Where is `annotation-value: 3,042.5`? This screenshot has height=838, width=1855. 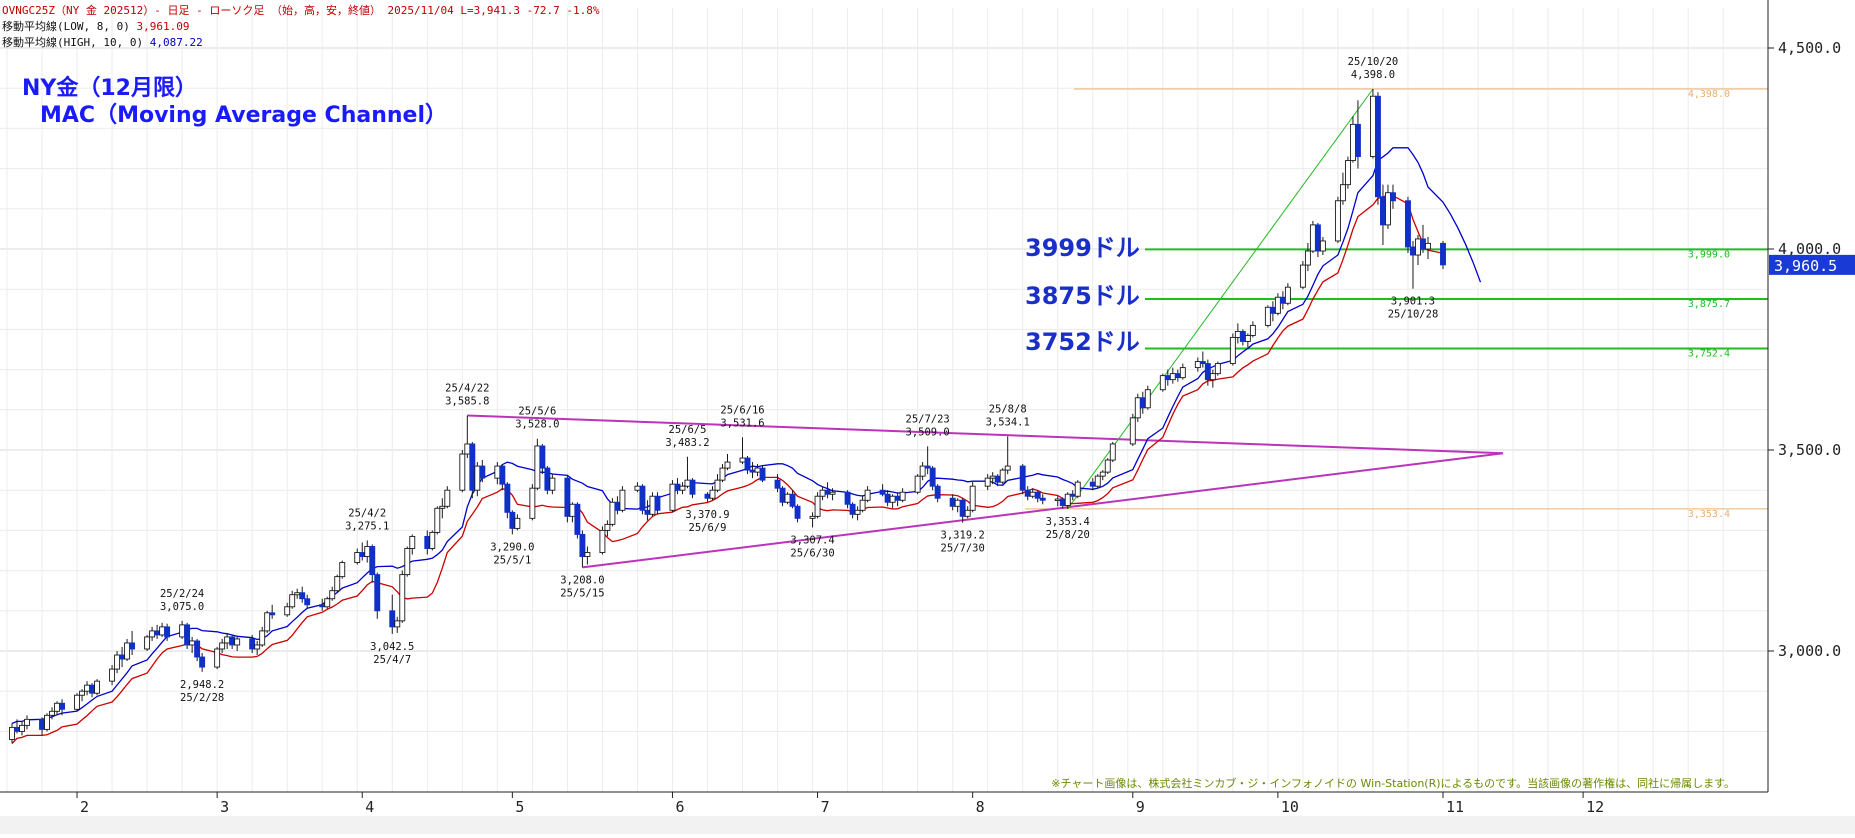
annotation-value: 3,042.5 is located at coordinates (392, 647).